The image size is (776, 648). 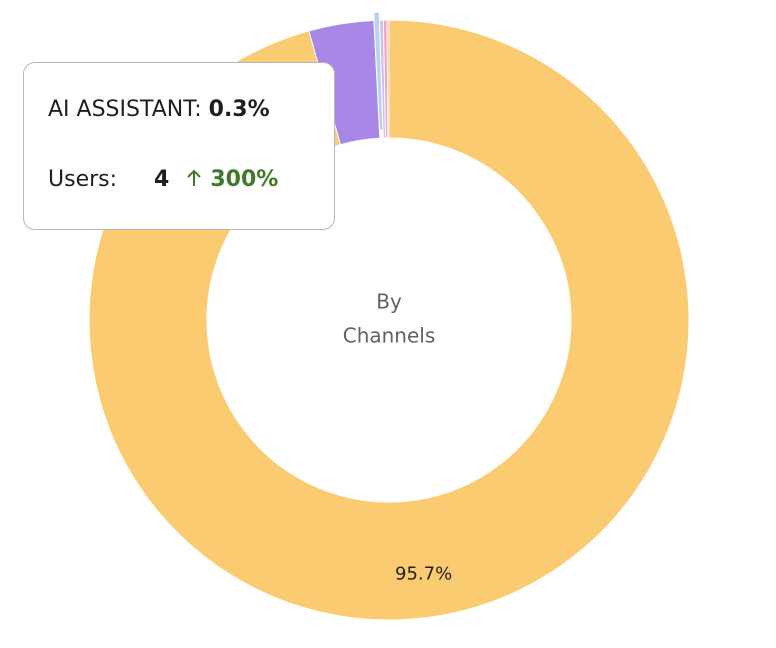 What do you see at coordinates (194, 177) in the screenshot?
I see `up-arrow-icon` at bounding box center [194, 177].